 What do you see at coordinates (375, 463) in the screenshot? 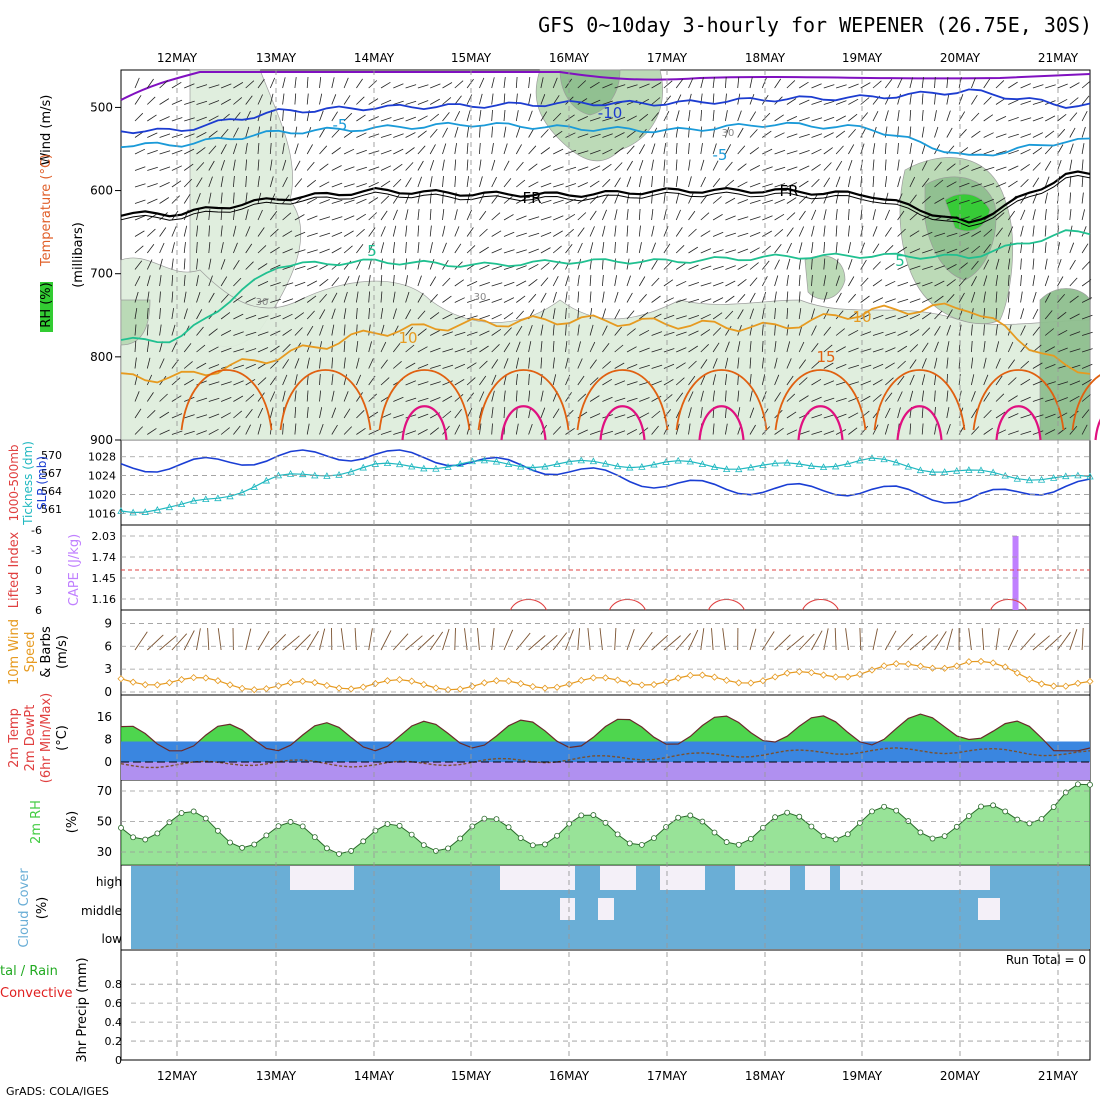
I see `thickness-marker` at bounding box center [375, 463].